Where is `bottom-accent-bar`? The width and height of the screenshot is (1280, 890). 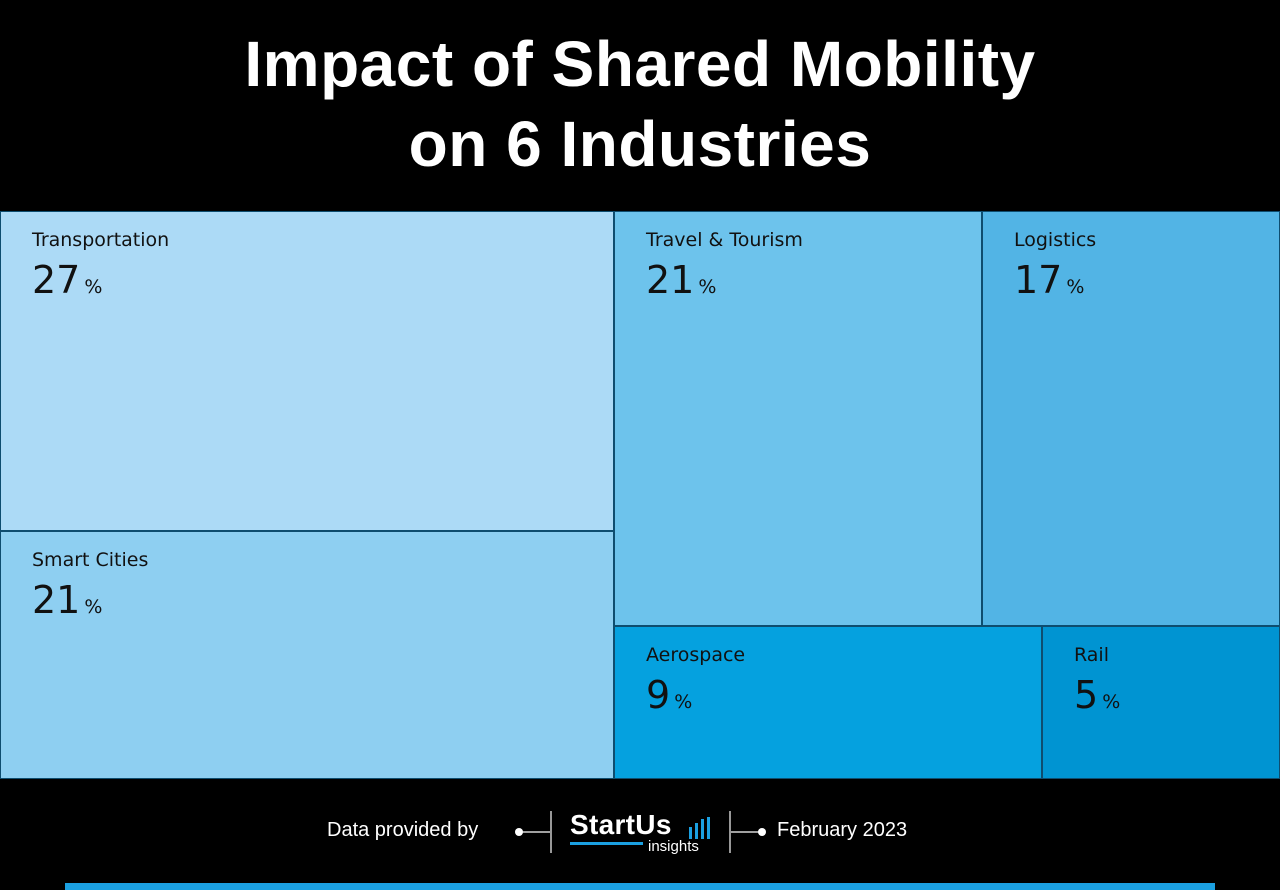 bottom-accent-bar is located at coordinates (640, 886).